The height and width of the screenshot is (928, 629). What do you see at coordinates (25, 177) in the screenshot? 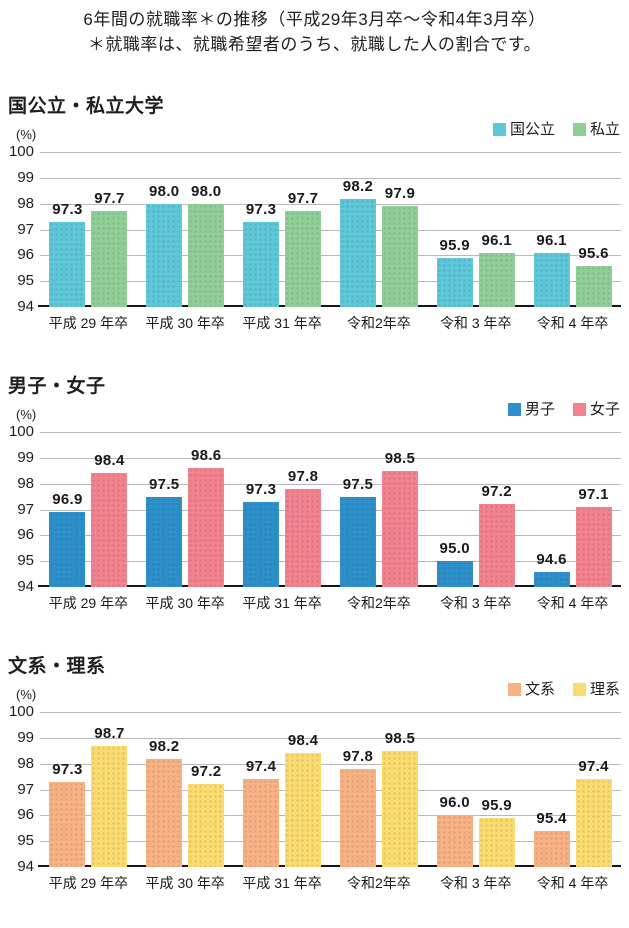
I see `y-tick-label: 99` at bounding box center [25, 177].